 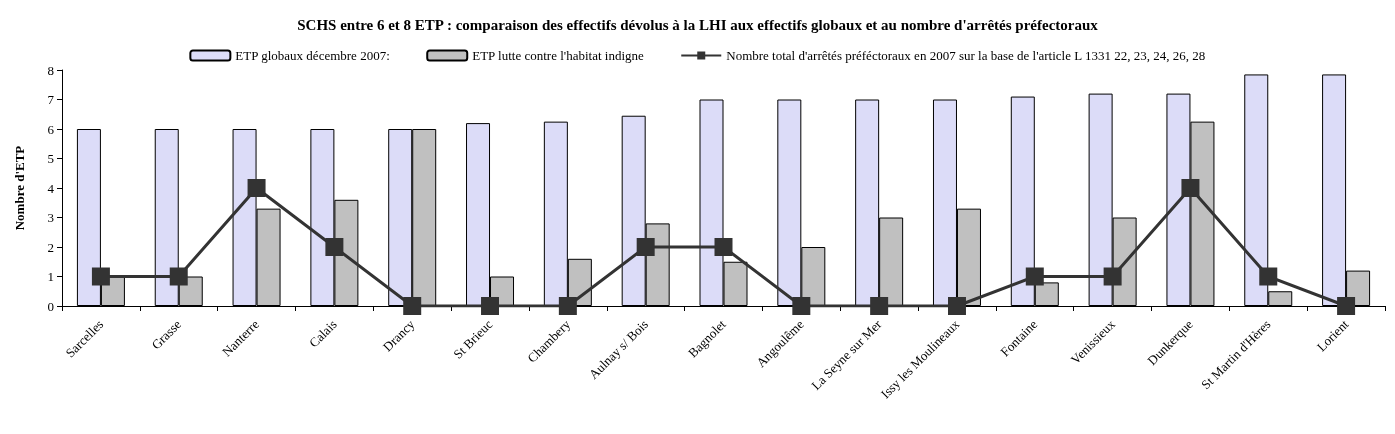 What do you see at coordinates (51, 129) in the screenshot?
I see `y-tick-label: 6` at bounding box center [51, 129].